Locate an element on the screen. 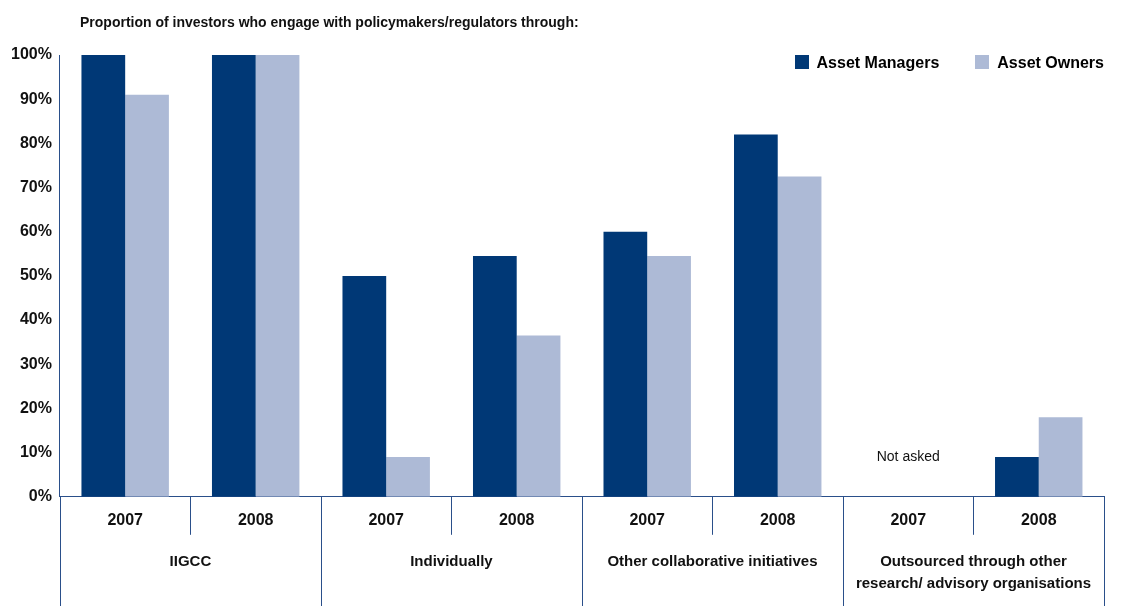 The image size is (1122, 606). y-tick-label: 100% is located at coordinates (31, 54).